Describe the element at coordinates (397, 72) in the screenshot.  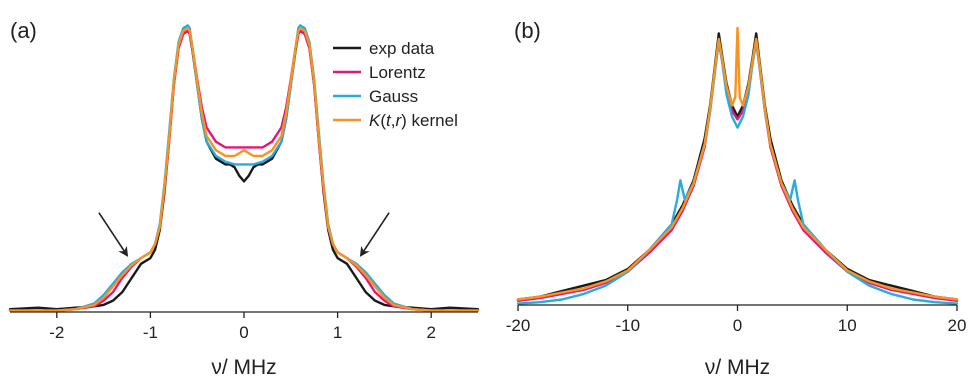
I see `legend-label: Lorentz` at that location.